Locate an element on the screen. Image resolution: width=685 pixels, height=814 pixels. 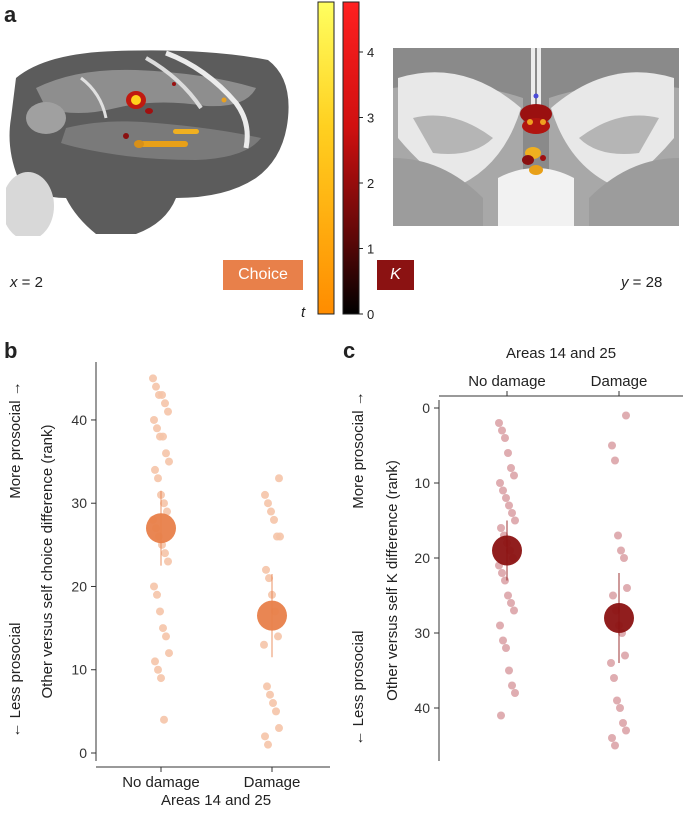
x-axis-label: Areas 14 and 25 is located at coordinates (561, 353).